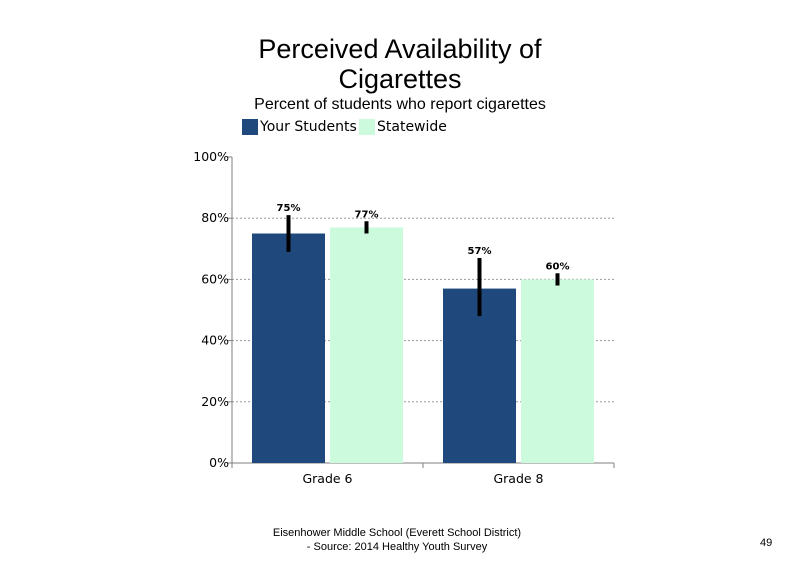  Describe the element at coordinates (215, 278) in the screenshot. I see `y-tick-label: 60%` at that location.